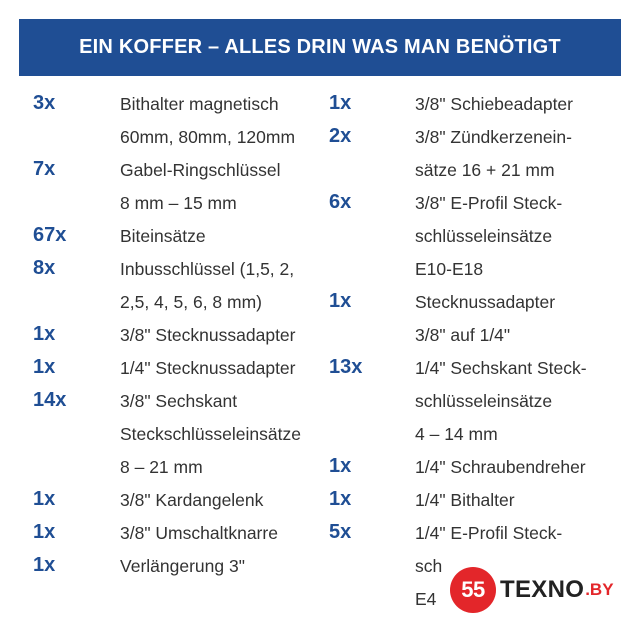 The image size is (640, 630). What do you see at coordinates (226, 187) in the screenshot?
I see `item-description: Gabel-Ringschlüssel 8 mm – 15 mm` at bounding box center [226, 187].